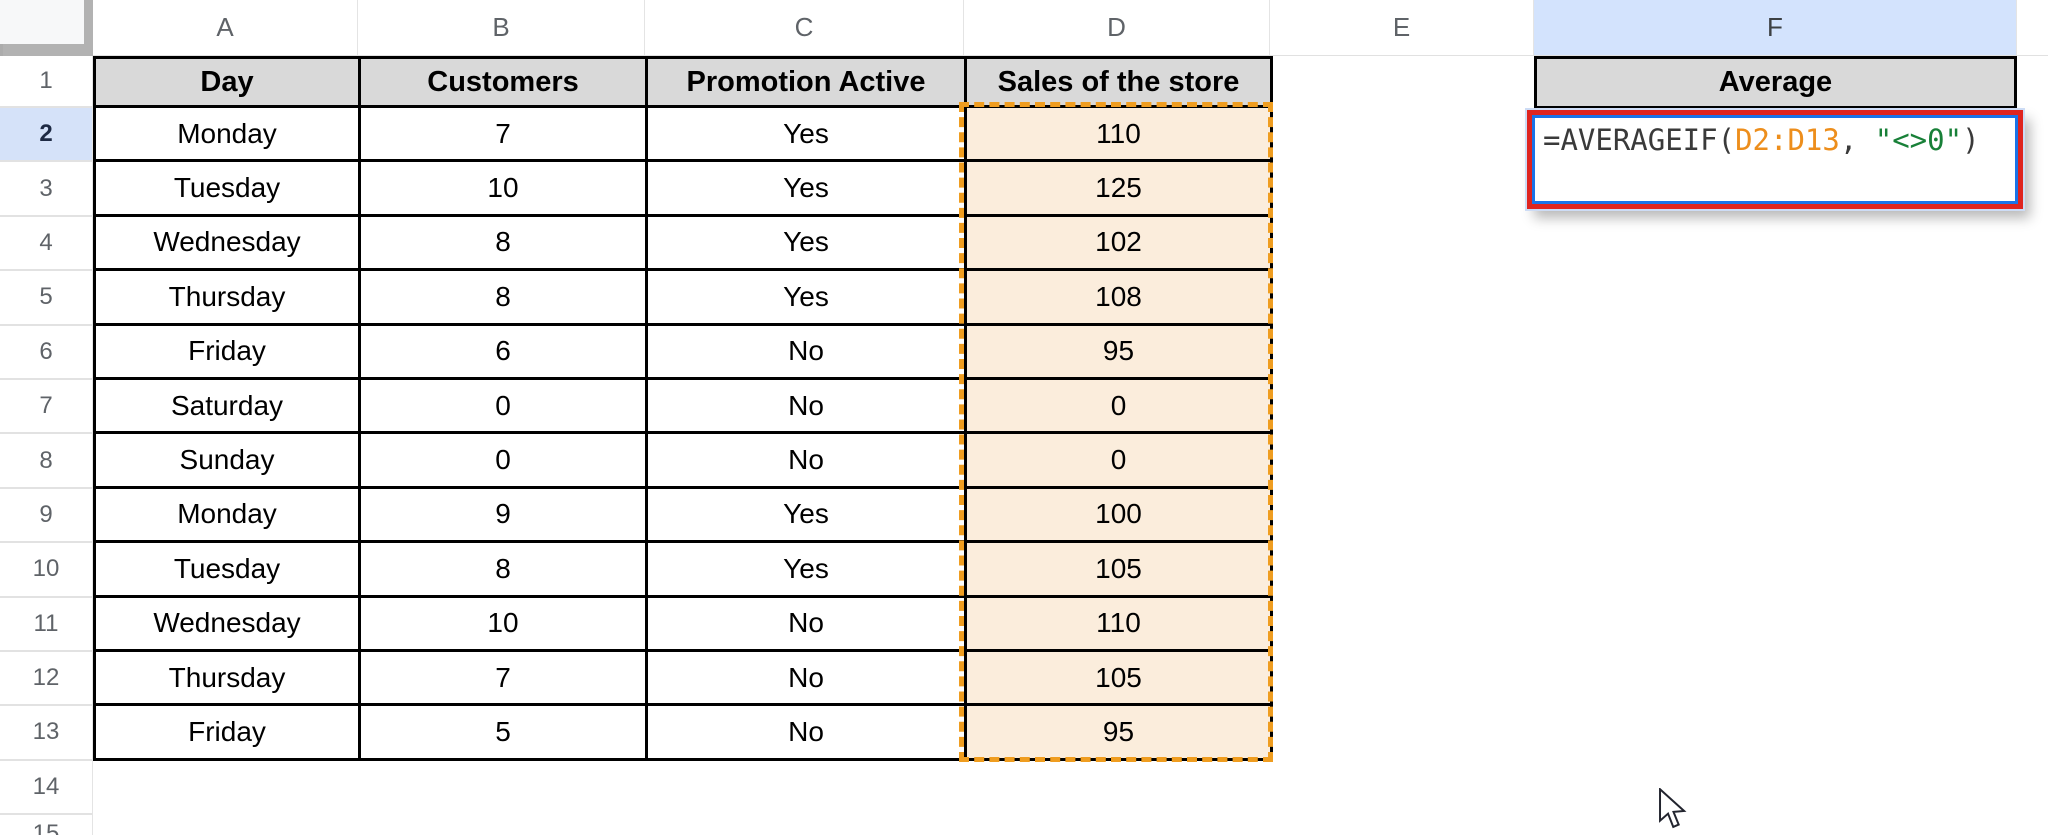  I want to click on cell-B4: 8, so click(503, 242).